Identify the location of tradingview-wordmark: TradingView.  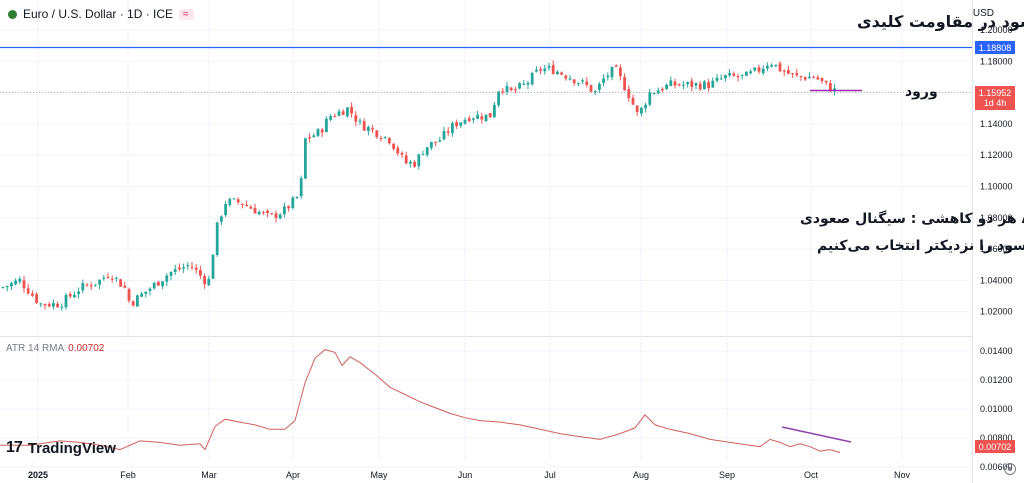
(71, 448).